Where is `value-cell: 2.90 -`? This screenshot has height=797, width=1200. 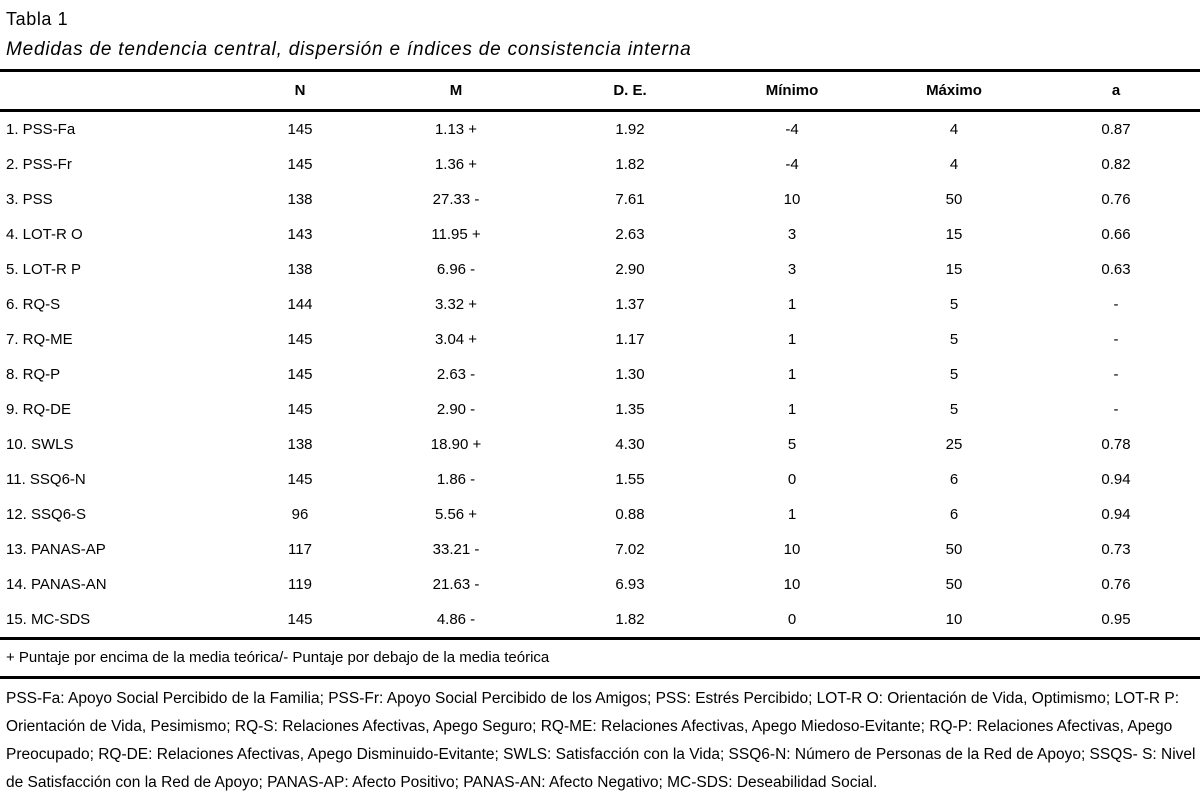
value-cell: 2.90 - is located at coordinates (456, 409).